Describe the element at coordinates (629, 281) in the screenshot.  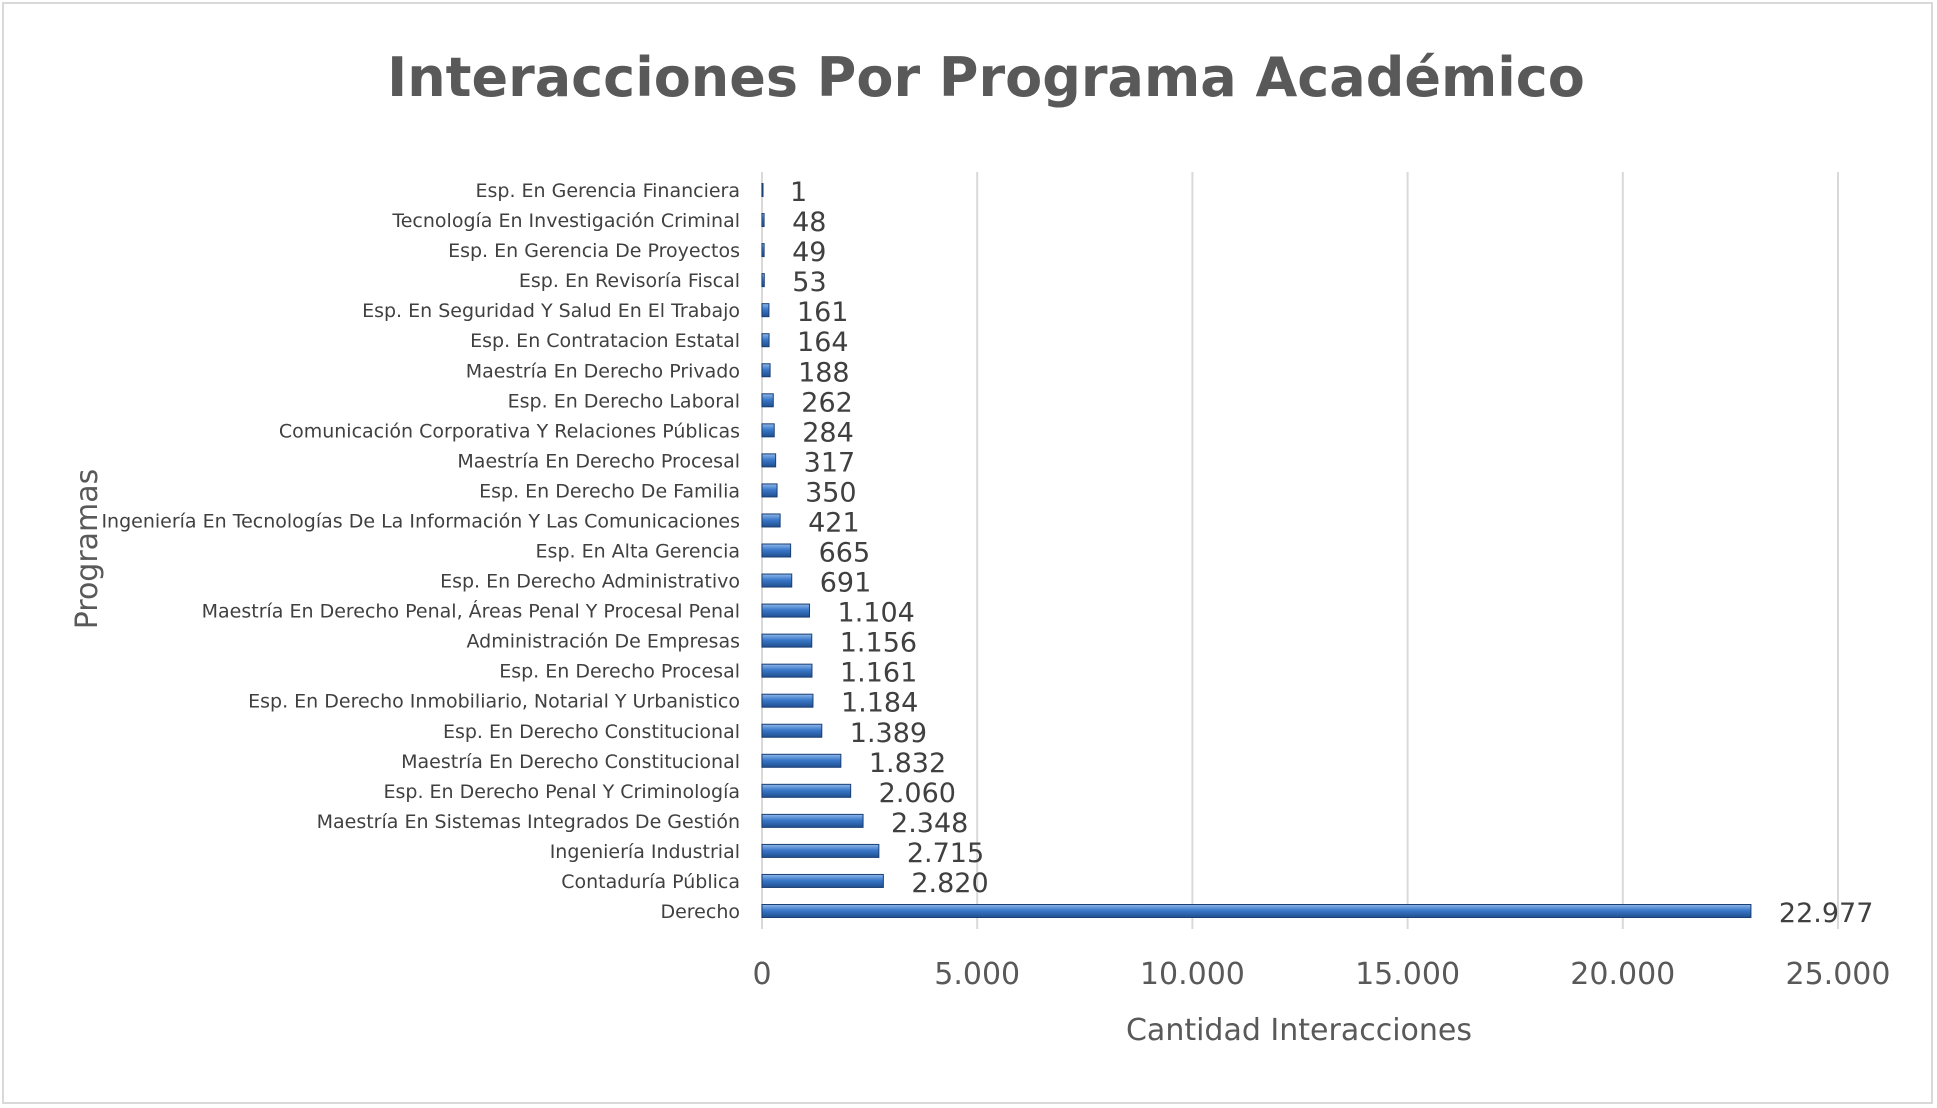
I see `category-label: Esp. En Revisoría Fiscal` at that location.